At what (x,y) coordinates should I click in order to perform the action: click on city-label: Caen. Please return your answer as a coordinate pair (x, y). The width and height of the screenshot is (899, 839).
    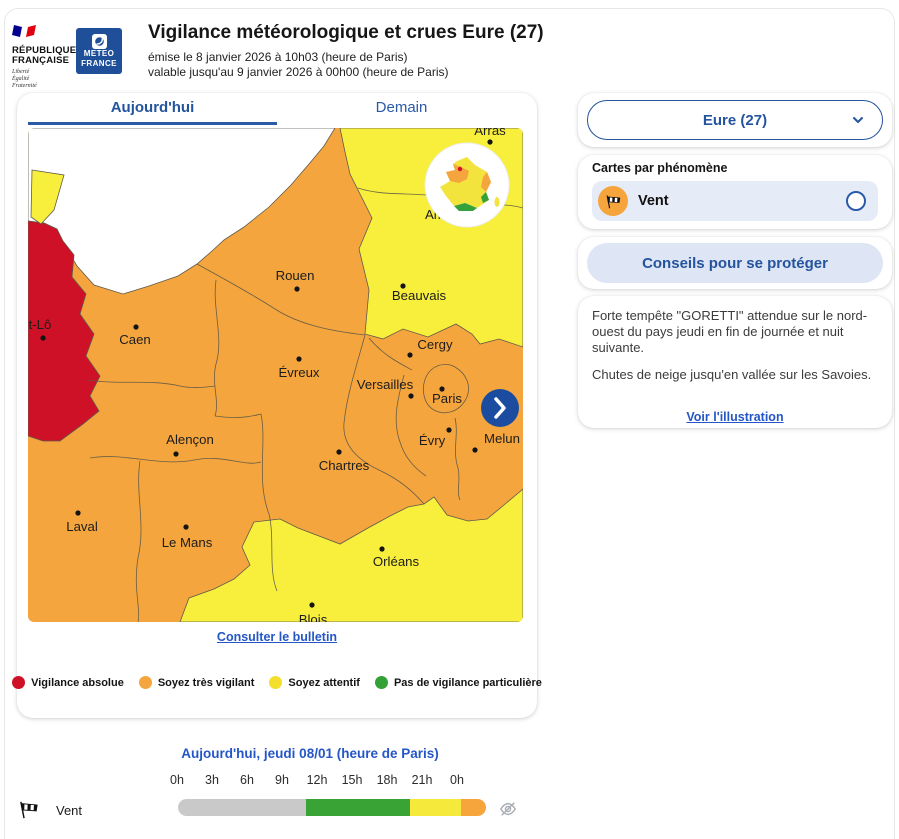
    Looking at the image, I should click on (135, 339).